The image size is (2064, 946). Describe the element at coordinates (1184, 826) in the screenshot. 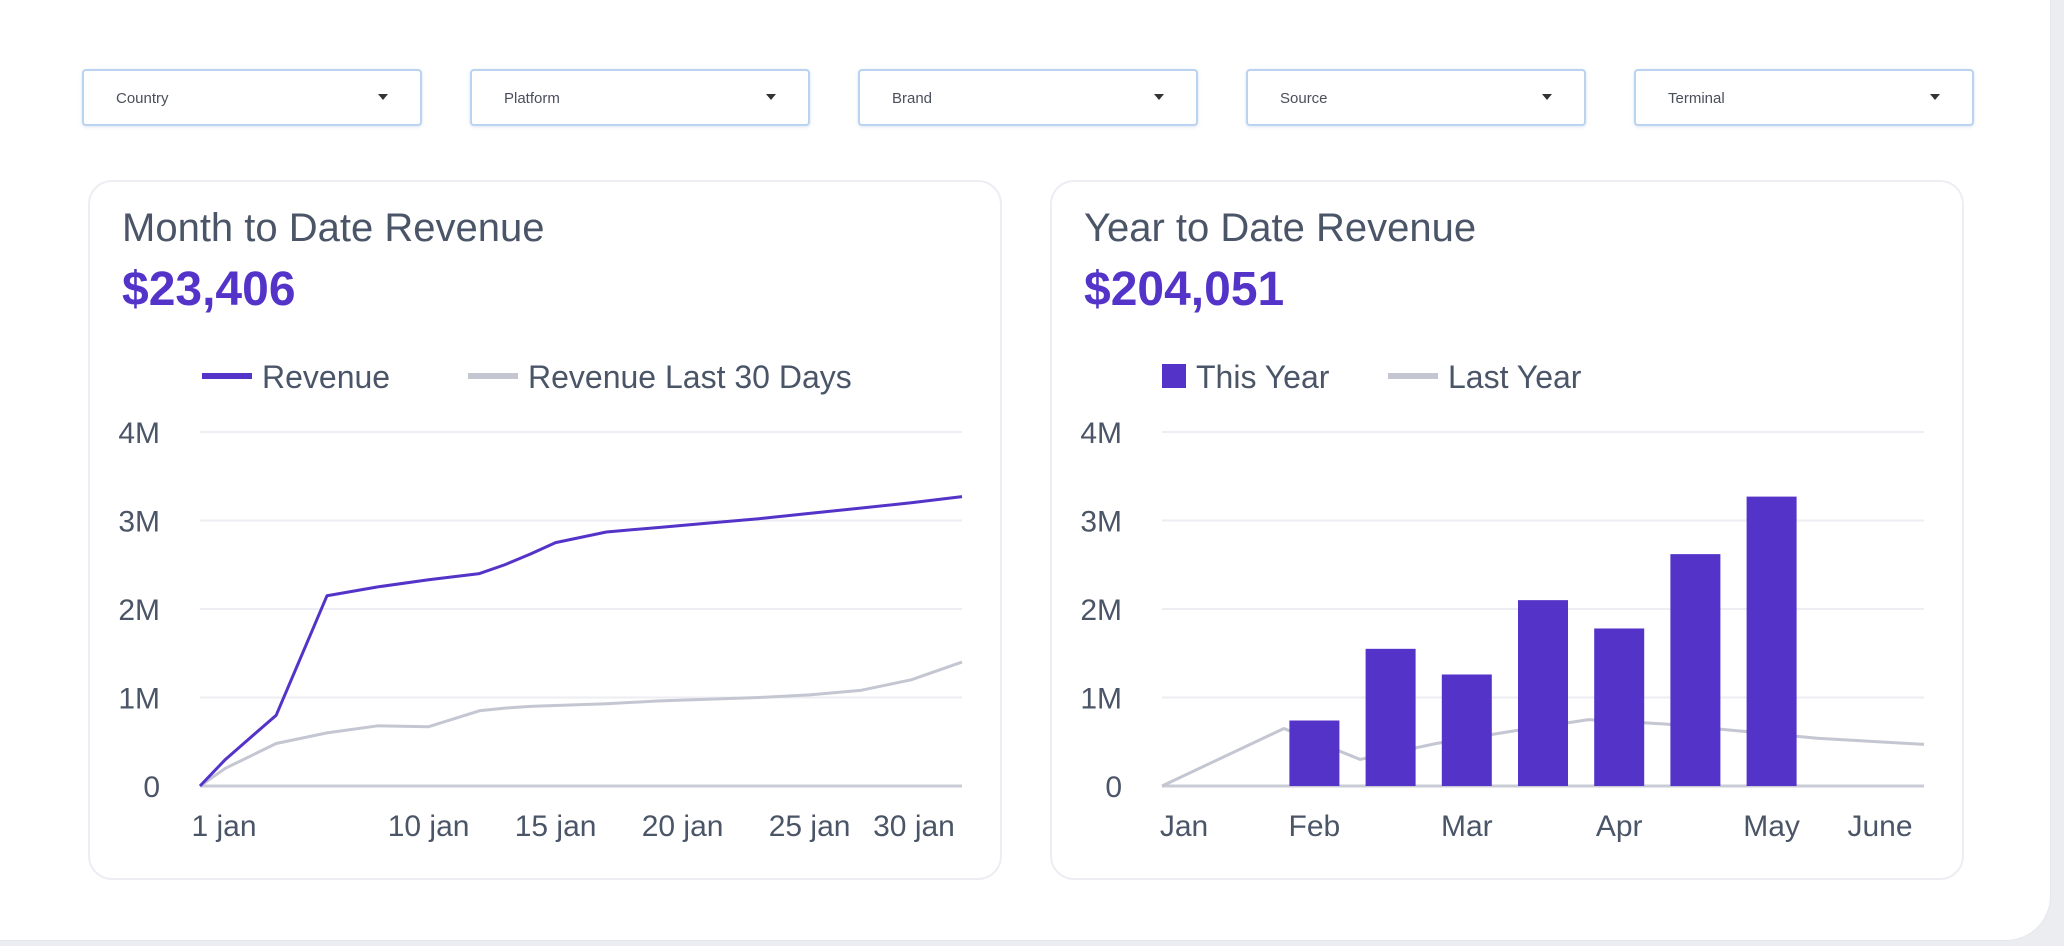

I see `x-tick-label: Jan` at that location.